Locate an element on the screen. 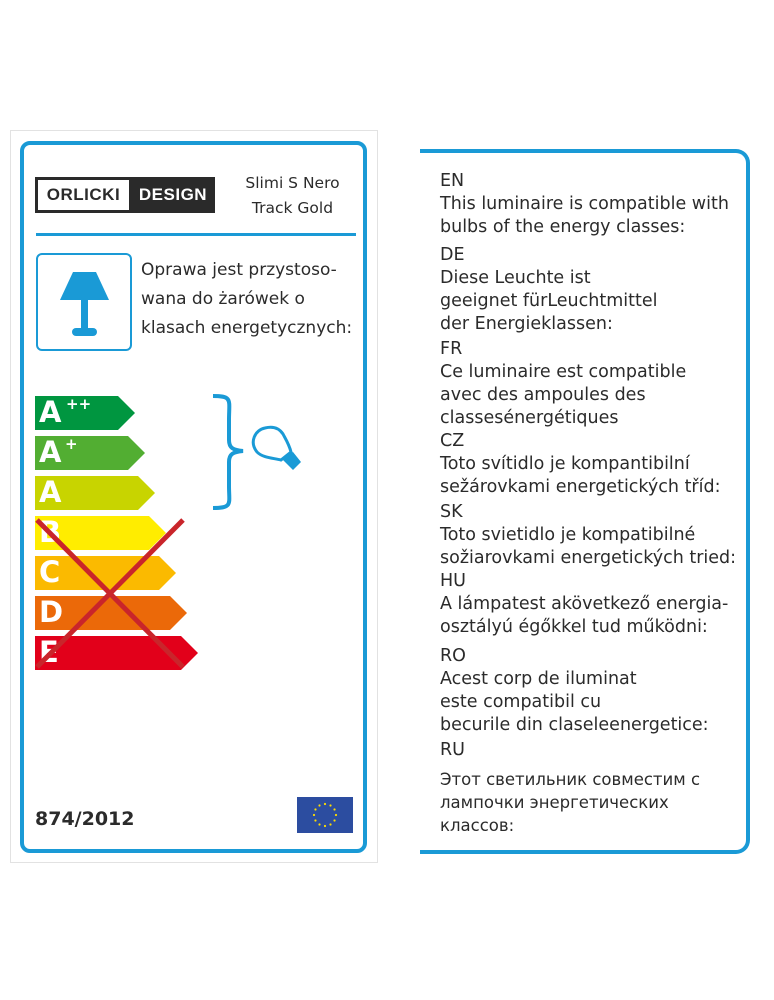 This screenshot has height=1000, width=774. language-text-line: avec des ampoules des is located at coordinates (543, 395).